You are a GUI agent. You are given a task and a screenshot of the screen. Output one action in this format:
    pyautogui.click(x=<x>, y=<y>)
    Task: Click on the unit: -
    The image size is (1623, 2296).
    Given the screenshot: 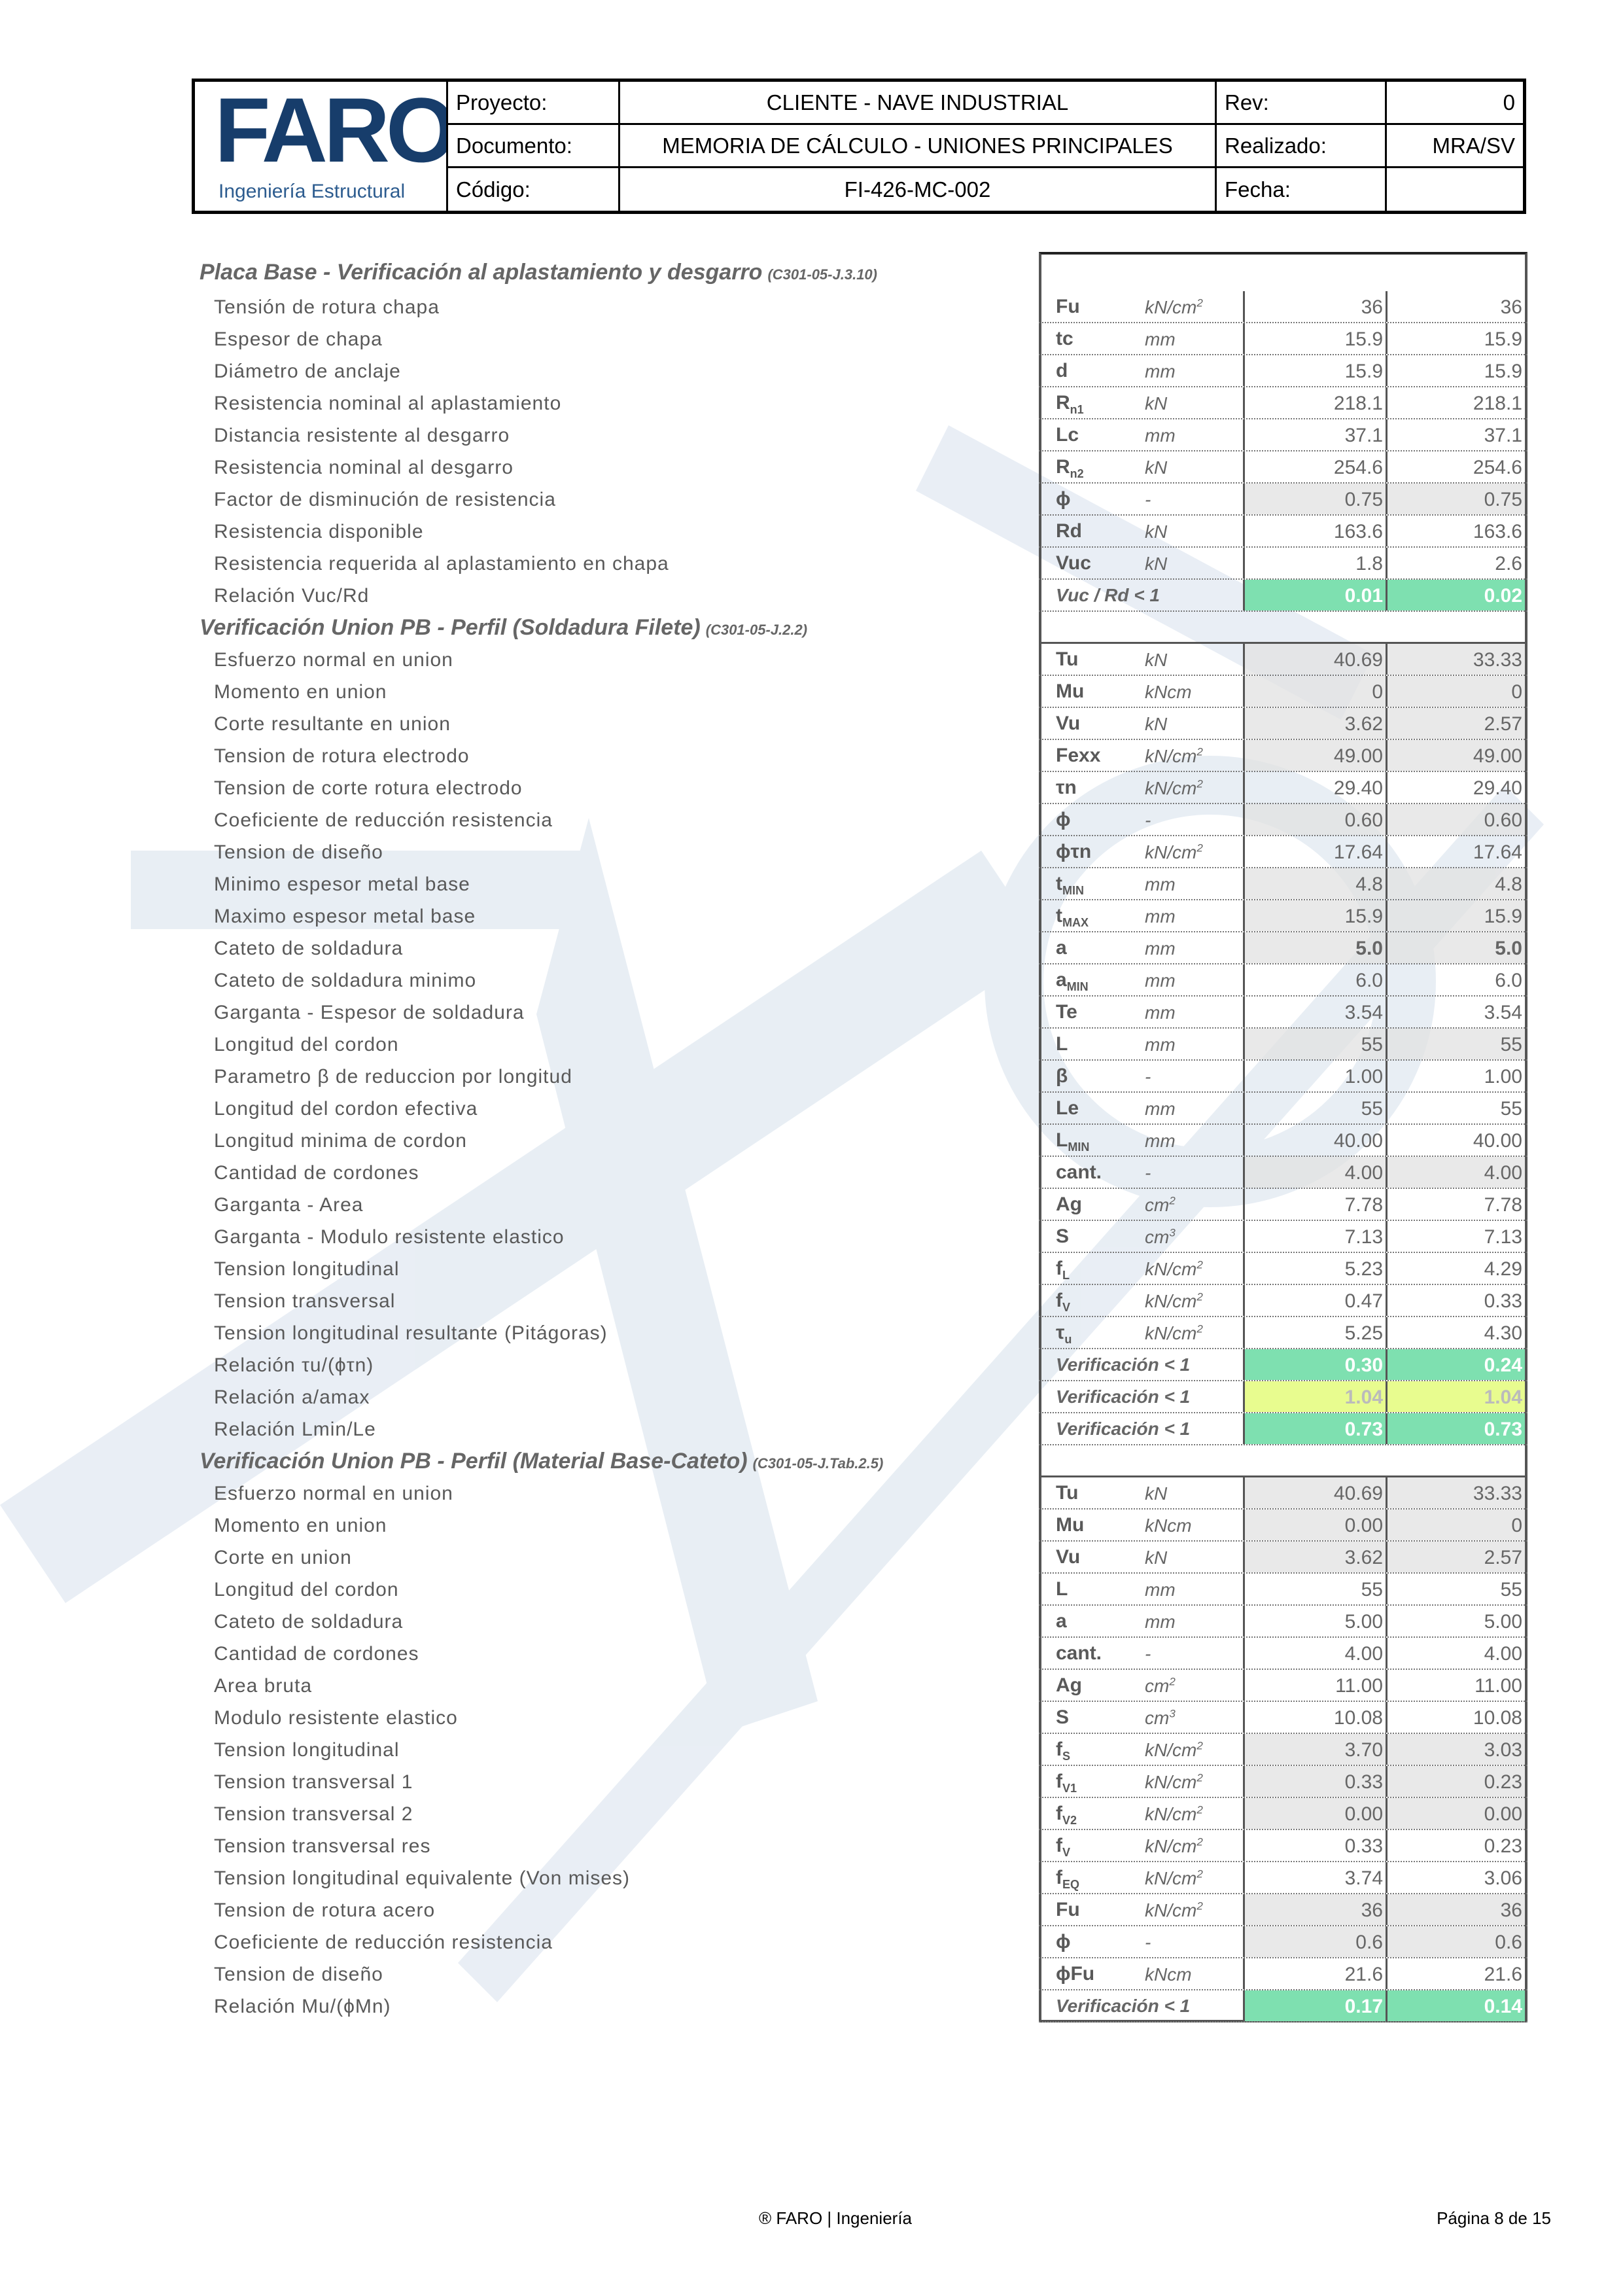 What is the action you would take?
    pyautogui.click(x=1148, y=1943)
    